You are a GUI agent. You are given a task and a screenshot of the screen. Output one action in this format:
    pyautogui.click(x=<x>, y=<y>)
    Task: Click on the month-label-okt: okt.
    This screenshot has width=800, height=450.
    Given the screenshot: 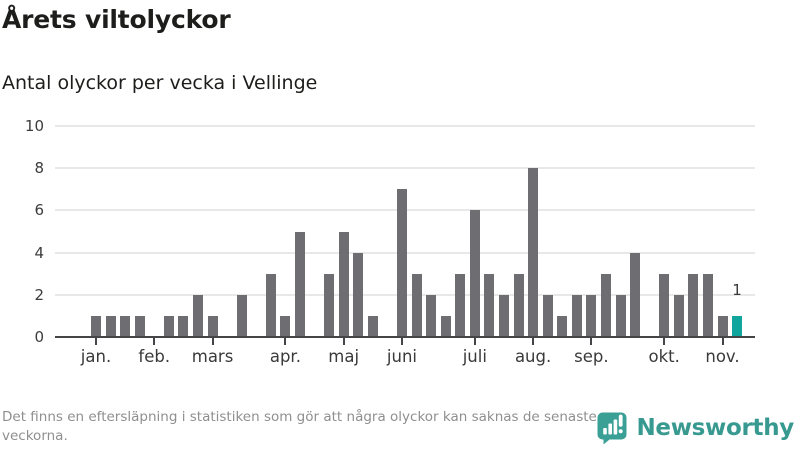 What is the action you would take?
    pyautogui.click(x=664, y=356)
    